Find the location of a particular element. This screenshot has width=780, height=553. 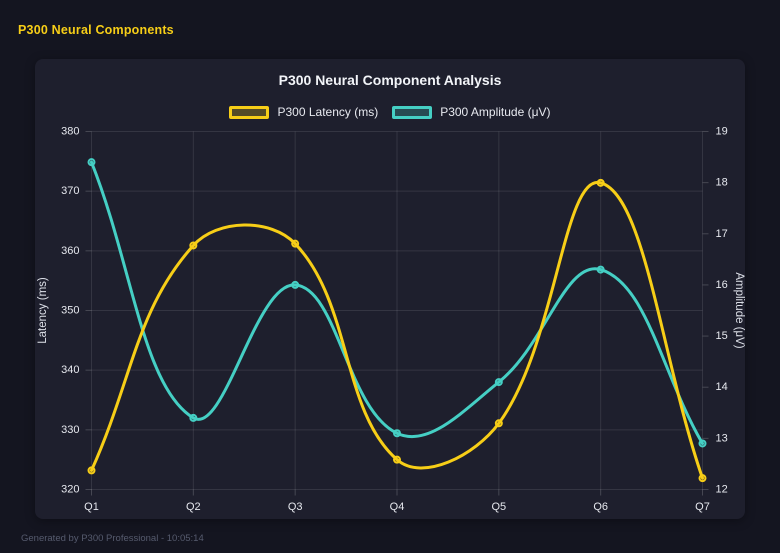

x-axis-tick: Q7 is located at coordinates (702, 507).